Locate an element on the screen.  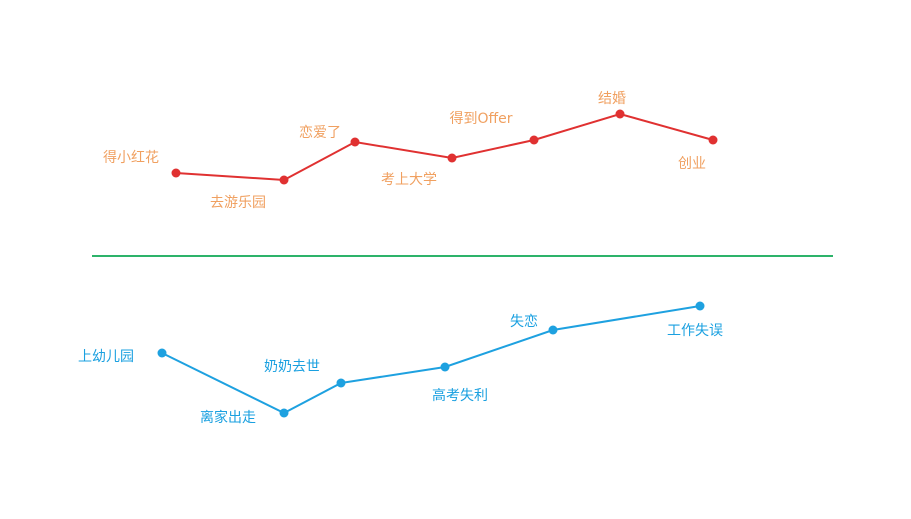
good-event-chuangye-point is located at coordinates (713, 140).